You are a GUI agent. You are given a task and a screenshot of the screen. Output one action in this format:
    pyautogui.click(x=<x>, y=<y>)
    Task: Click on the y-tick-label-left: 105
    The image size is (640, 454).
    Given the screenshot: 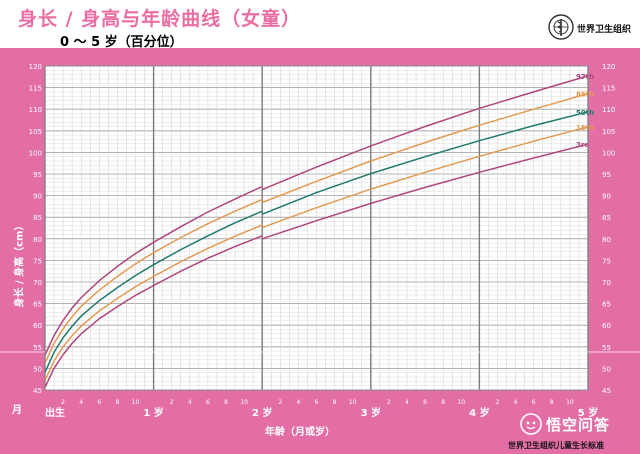 What is the action you would take?
    pyautogui.click(x=35, y=132)
    